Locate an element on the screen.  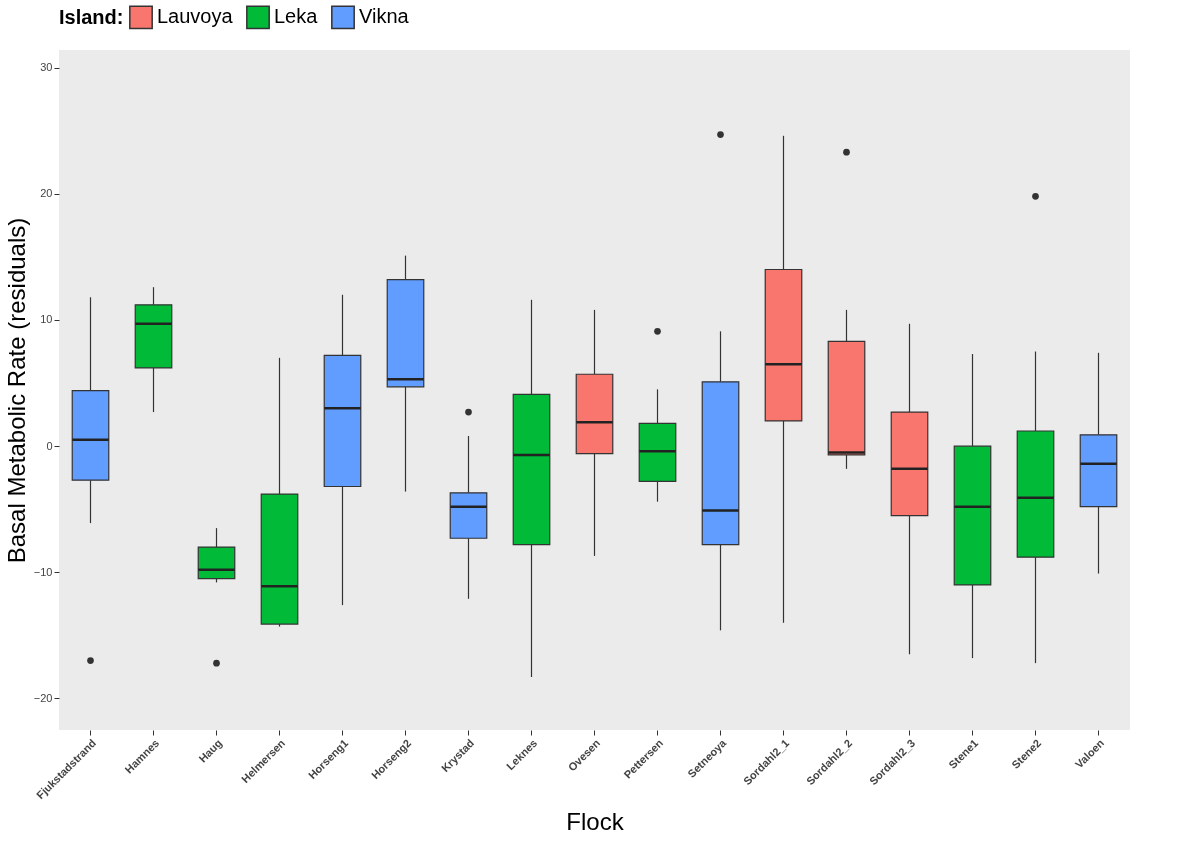
y-tick-label: 0 is located at coordinates (49, 445).